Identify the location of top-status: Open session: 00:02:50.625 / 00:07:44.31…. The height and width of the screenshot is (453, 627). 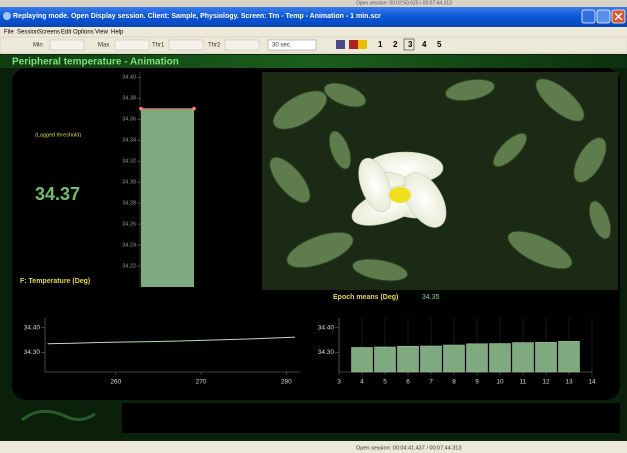
(404, 3).